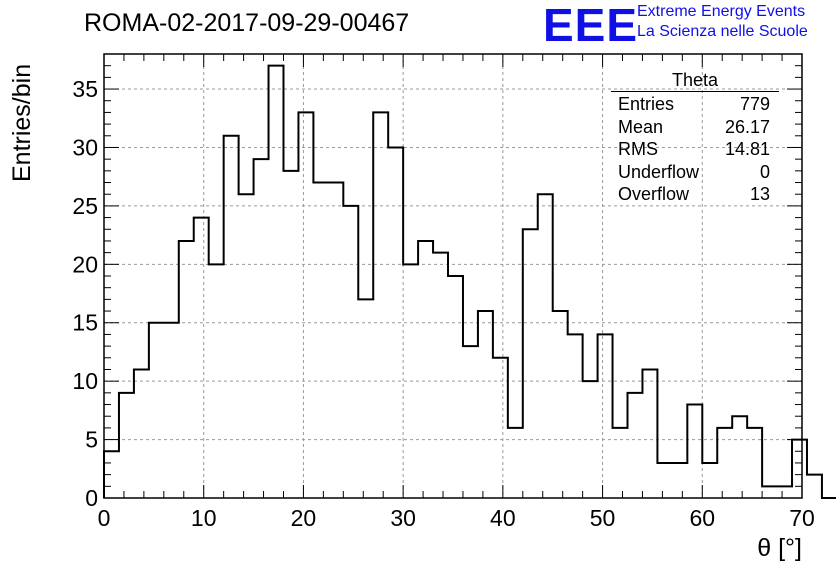 The height and width of the screenshot is (572, 836). What do you see at coordinates (759, 194) in the screenshot?
I see `stats-value: 13` at bounding box center [759, 194].